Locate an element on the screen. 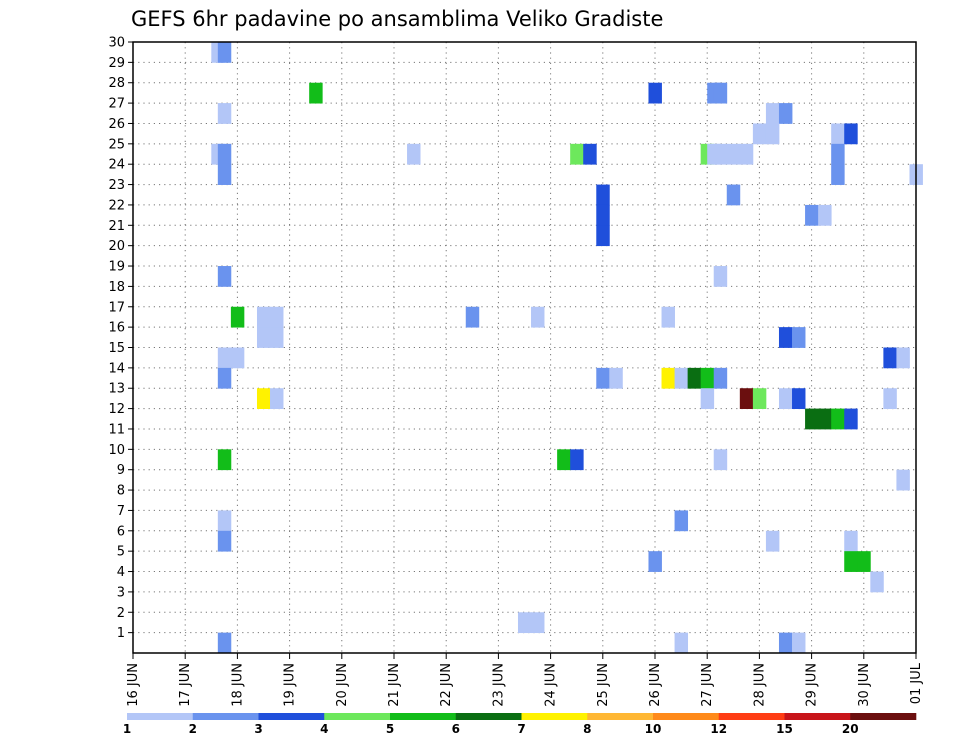 The height and width of the screenshot is (742, 960). y-tick-label: 17 is located at coordinates (116, 307).